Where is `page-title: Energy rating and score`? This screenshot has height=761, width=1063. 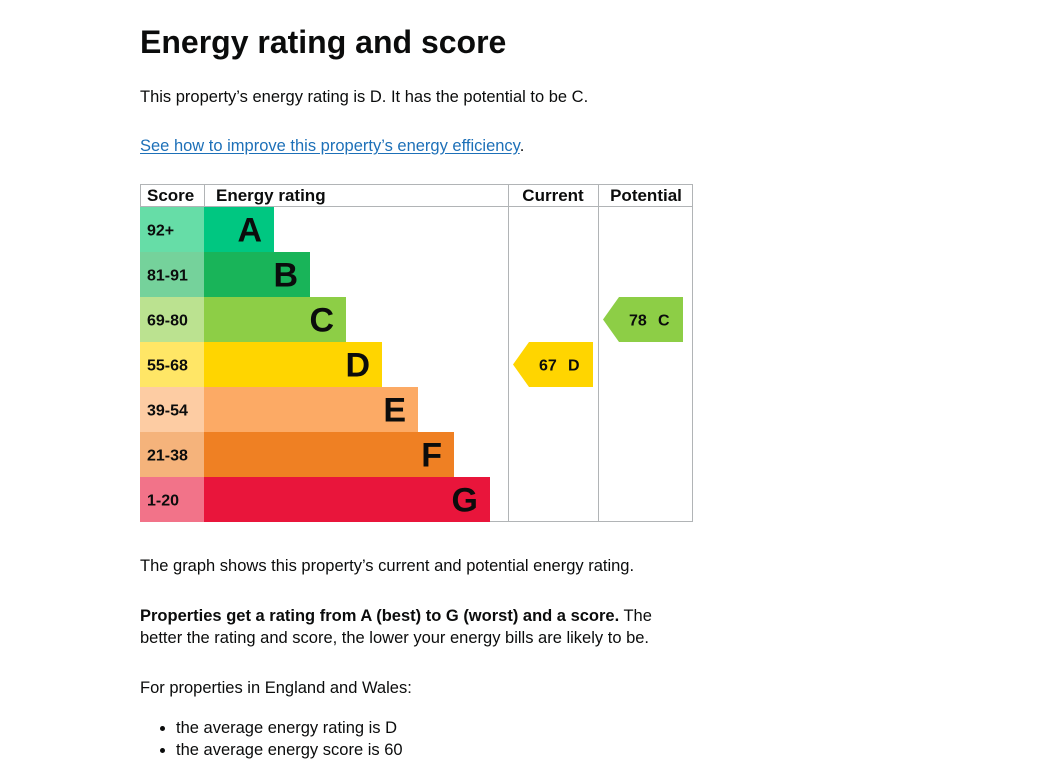 page-title: Energy rating and score is located at coordinates (323, 42).